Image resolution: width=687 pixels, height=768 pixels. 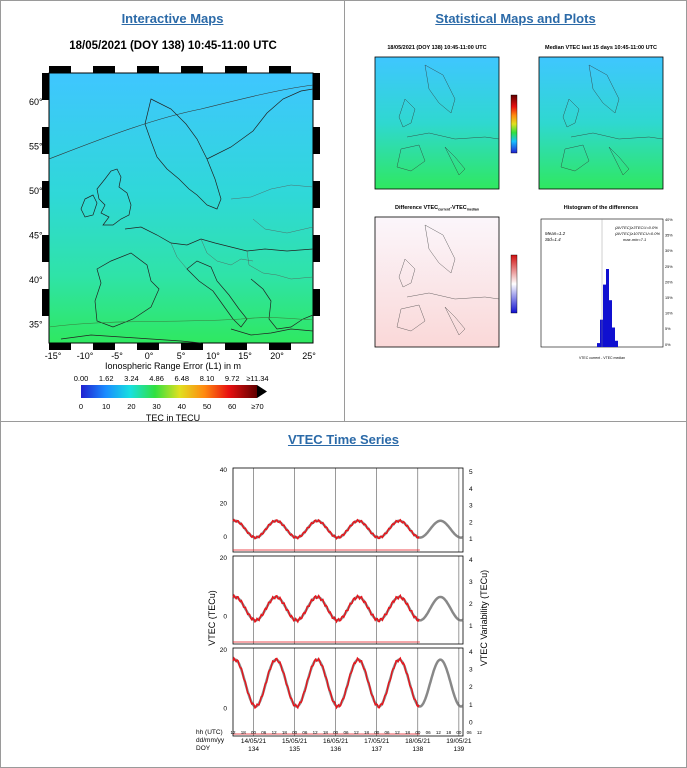 What do you see at coordinates (224, 558) in the screenshot?
I see `left-tick-label: 20` at bounding box center [224, 558].